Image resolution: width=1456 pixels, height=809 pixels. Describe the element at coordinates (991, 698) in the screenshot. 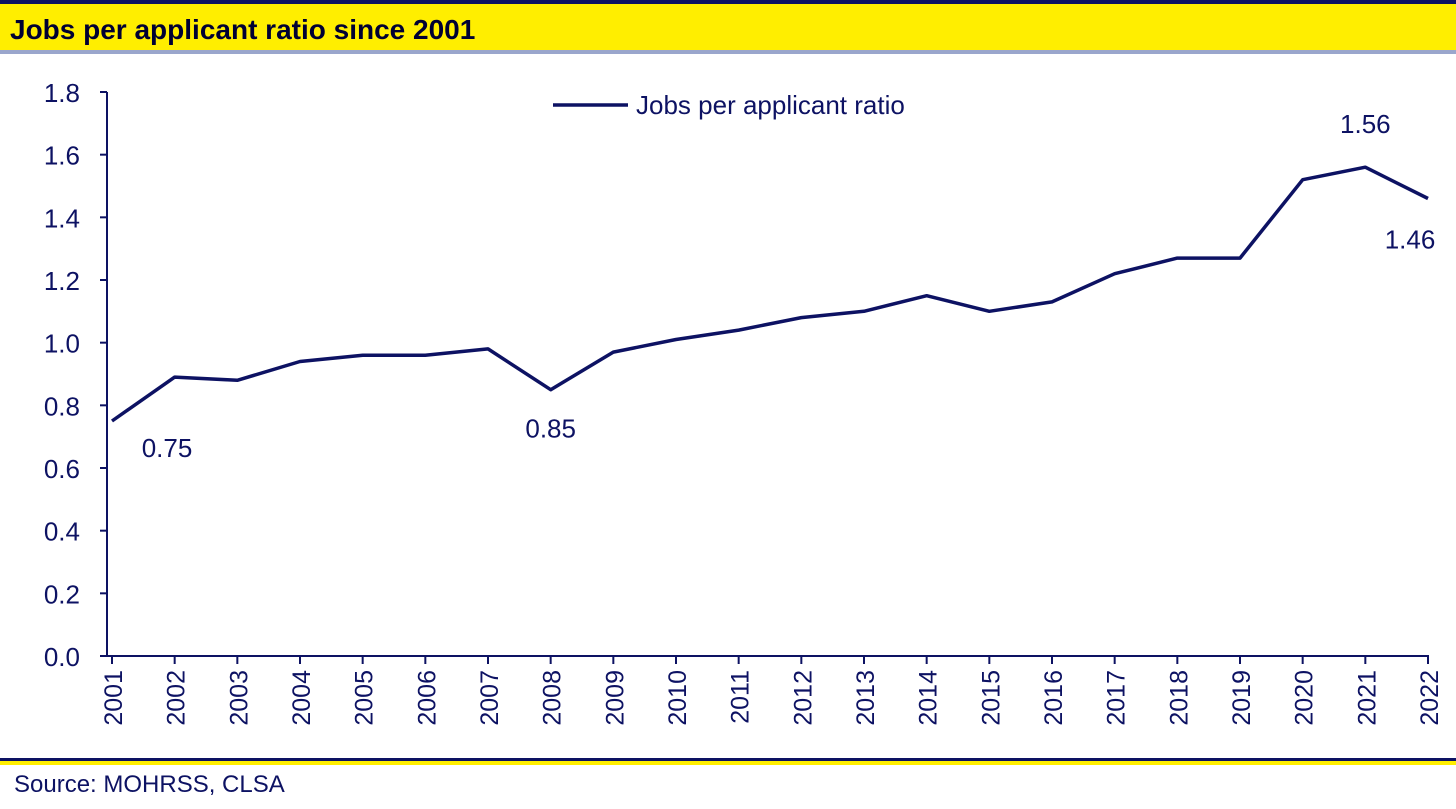

I see `x-tick-label: 2015` at that location.